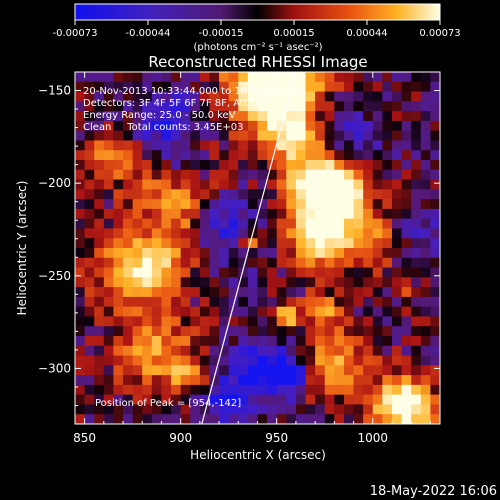  What do you see at coordinates (75, 33) in the screenshot?
I see `colorbar-tick-label: -0.00073` at bounding box center [75, 33].